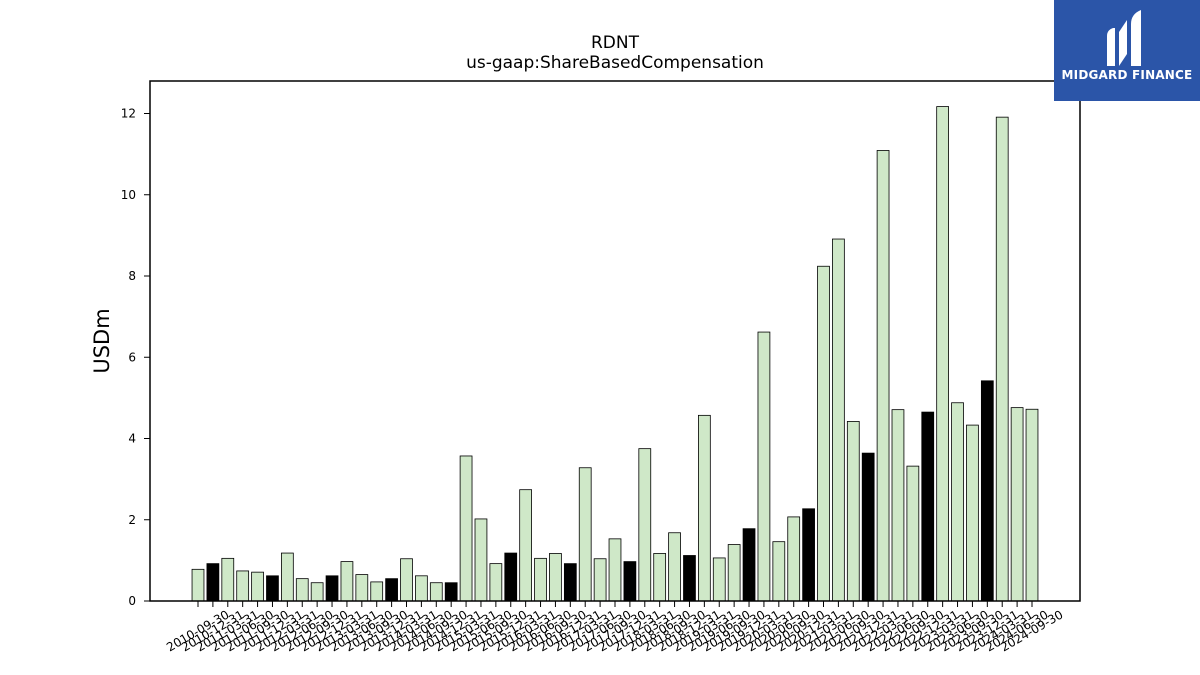 Image resolution: width=1200 pixels, height=675 pixels. What do you see at coordinates (132, 439) in the screenshot?
I see `y-tick-label: 4` at bounding box center [132, 439].